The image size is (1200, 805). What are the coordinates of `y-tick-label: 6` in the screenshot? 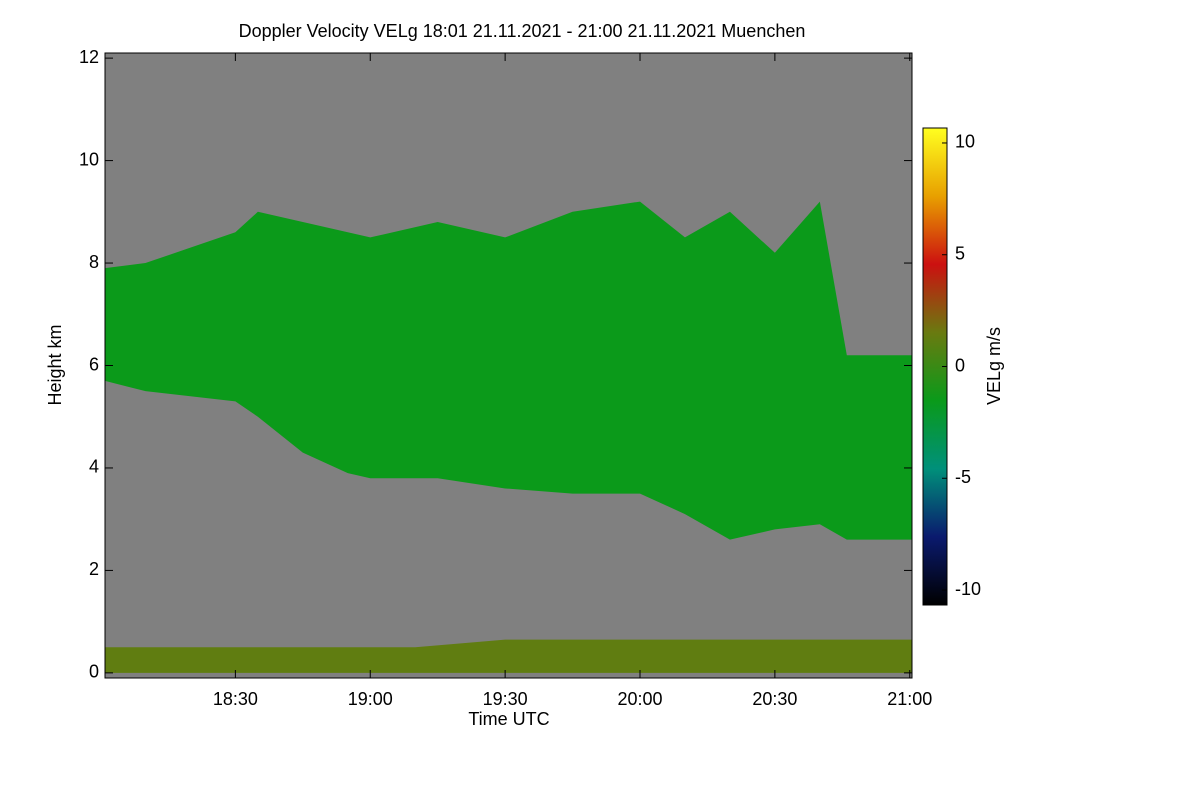 It's located at (94, 364).